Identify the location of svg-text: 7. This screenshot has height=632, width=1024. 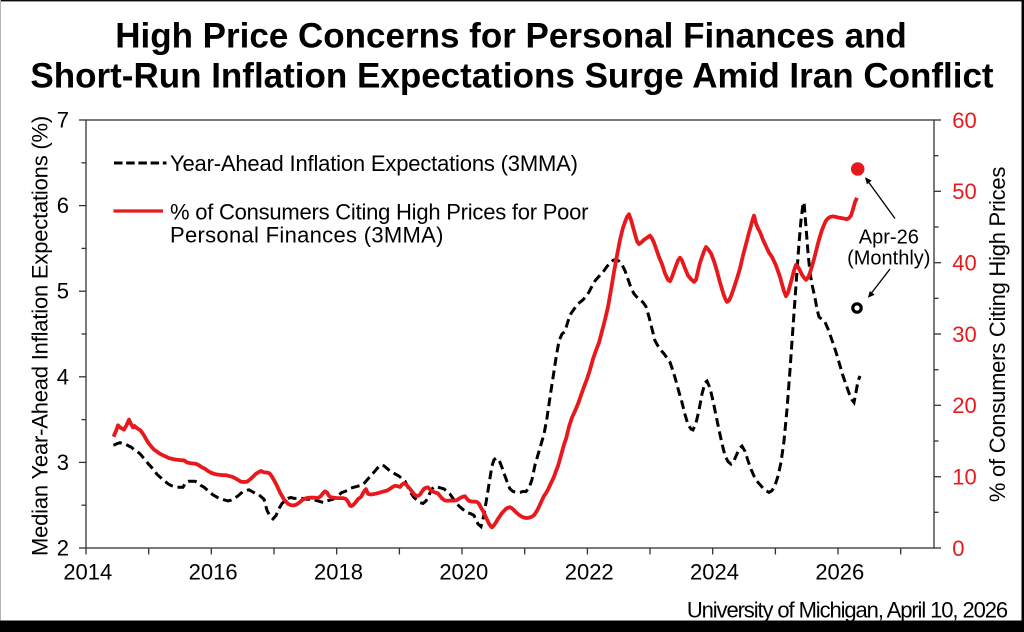
(63, 120).